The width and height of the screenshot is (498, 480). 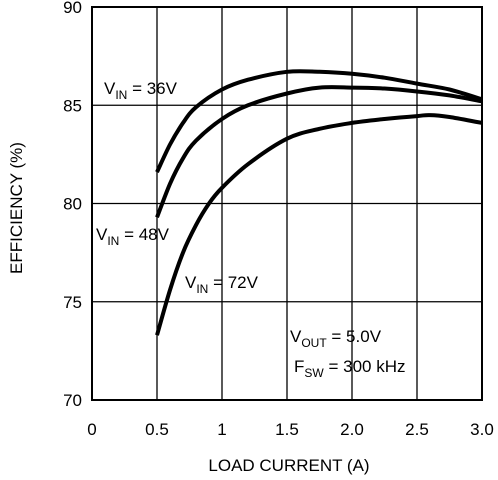 I want to click on series-line-36v, so click(x=319, y=121).